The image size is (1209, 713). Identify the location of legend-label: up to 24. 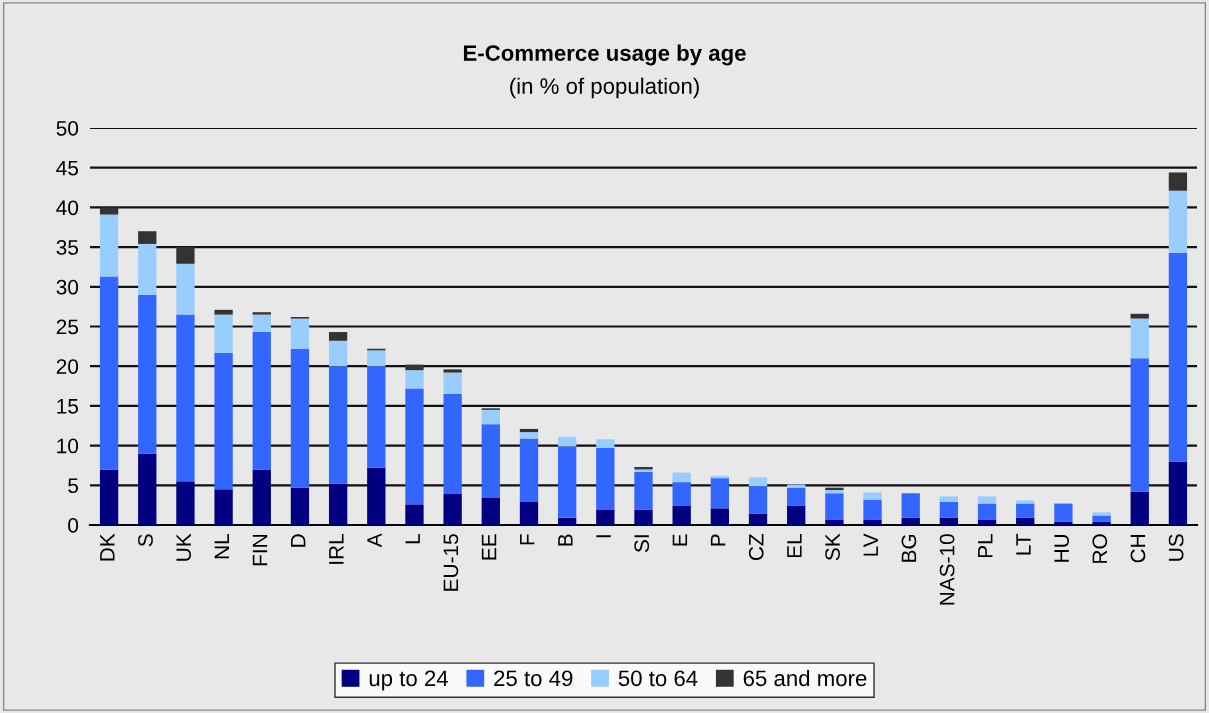
(408, 680).